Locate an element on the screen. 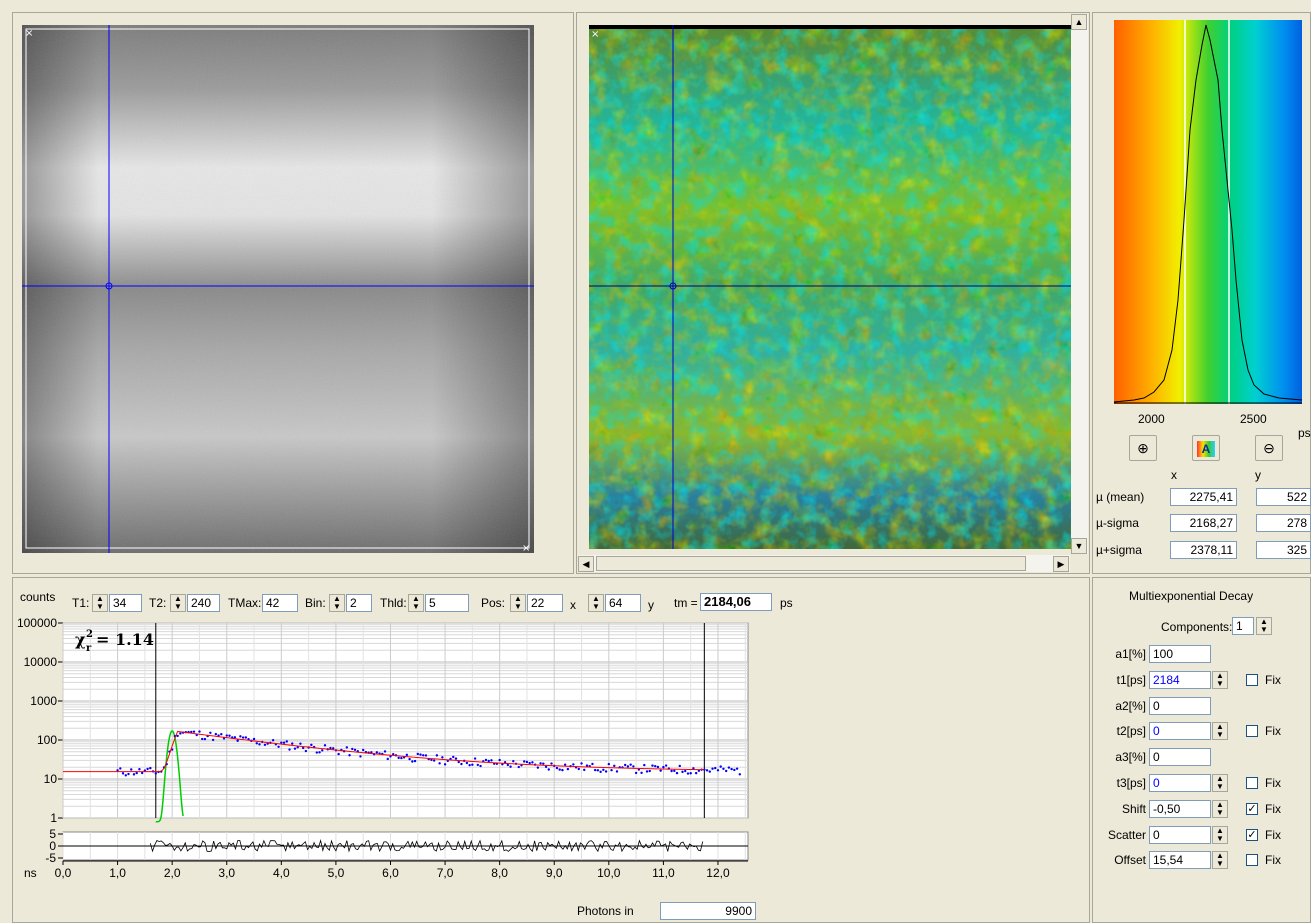  fix-label-1: Fix is located at coordinates (1273, 679).